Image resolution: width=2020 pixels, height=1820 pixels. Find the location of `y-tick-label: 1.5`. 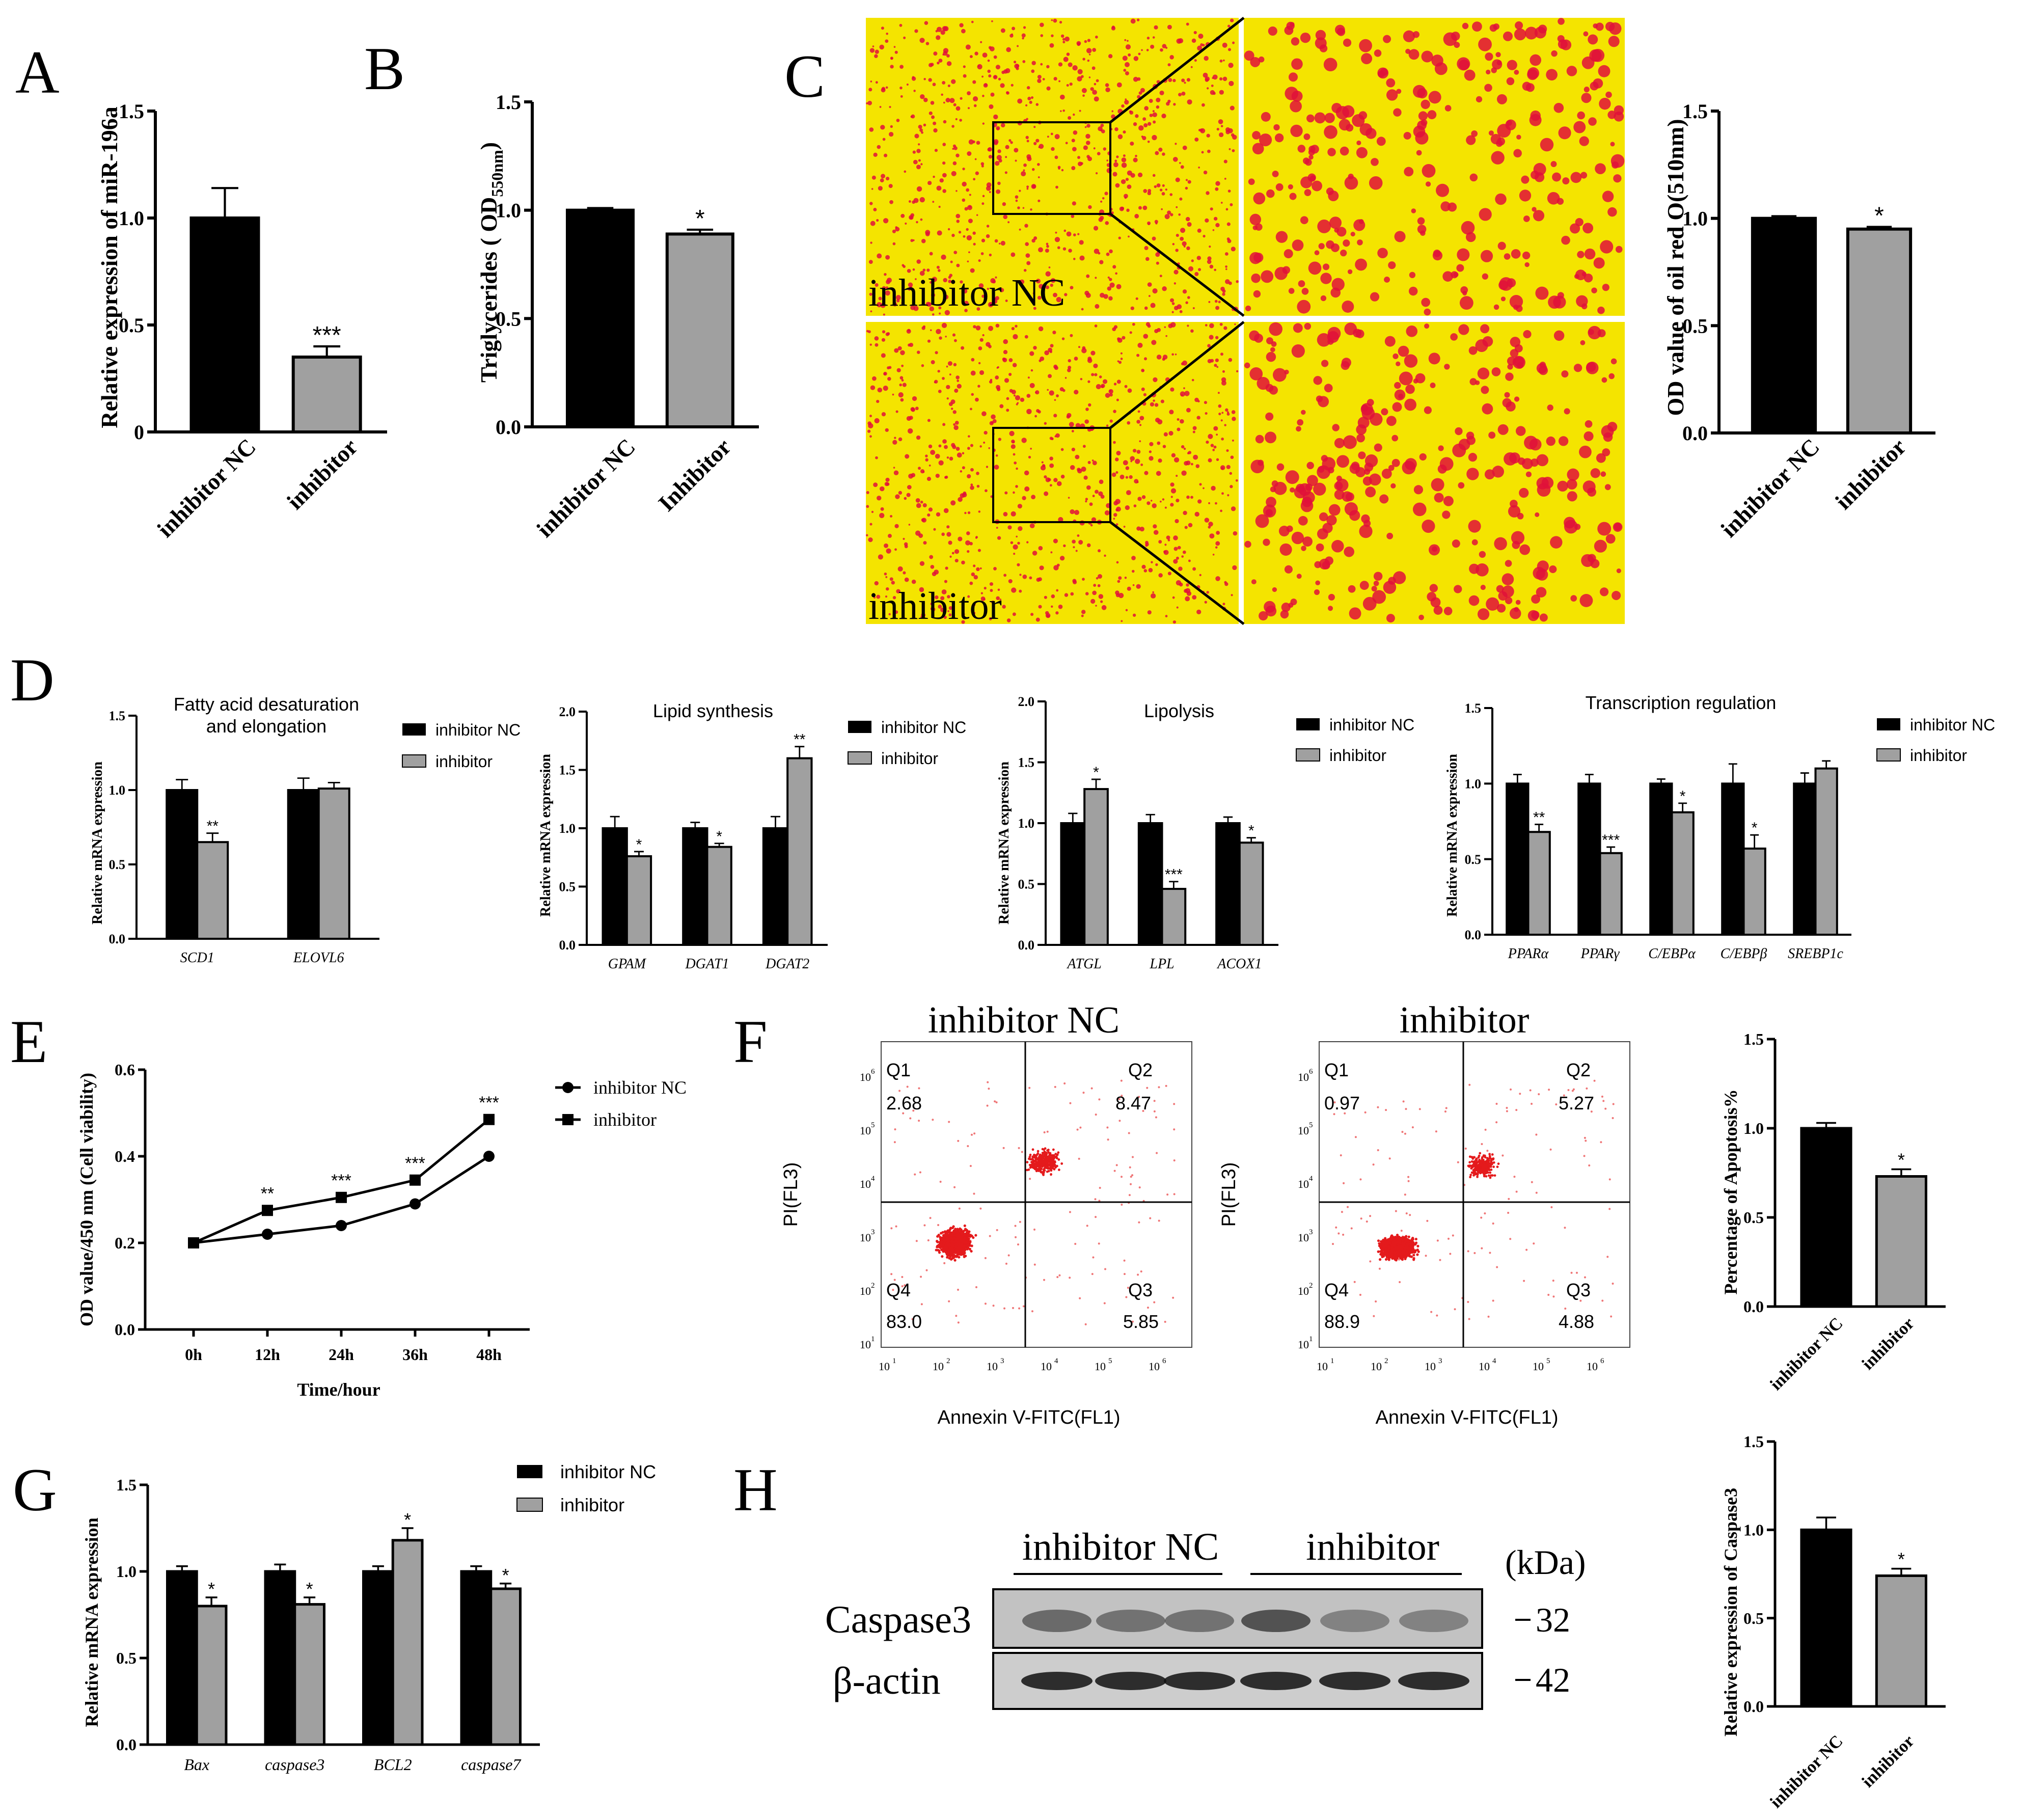

y-tick-label: 1.5 is located at coordinates (1473, 708).